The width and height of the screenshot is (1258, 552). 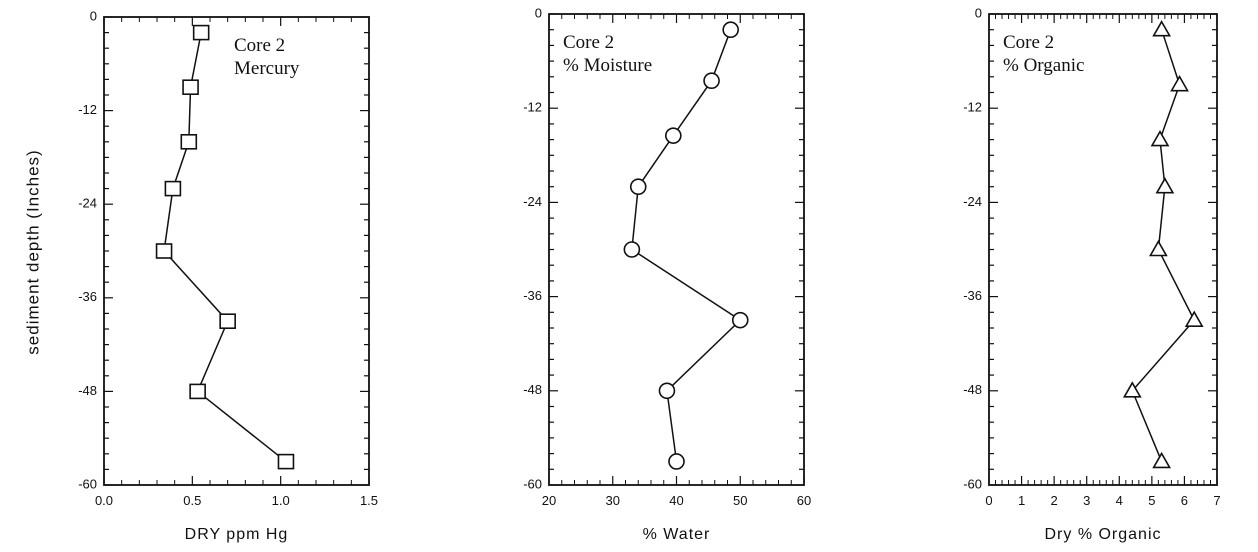 What do you see at coordinates (237, 534) in the screenshot?
I see `x-axis-label: DRY ppm Hg` at bounding box center [237, 534].